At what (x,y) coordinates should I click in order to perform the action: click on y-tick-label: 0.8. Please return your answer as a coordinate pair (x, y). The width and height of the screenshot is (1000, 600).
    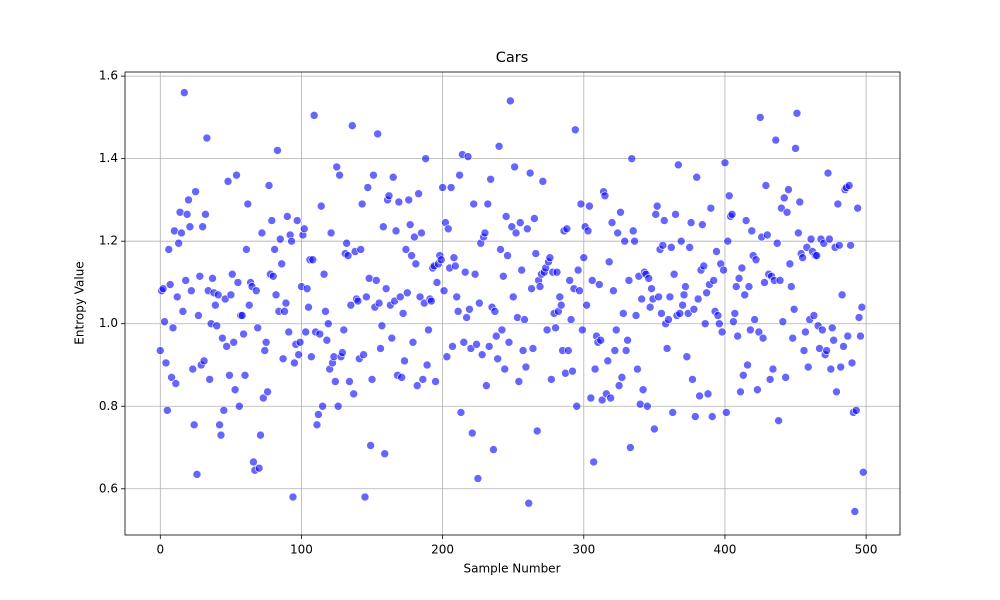
    Looking at the image, I should click on (108, 406).